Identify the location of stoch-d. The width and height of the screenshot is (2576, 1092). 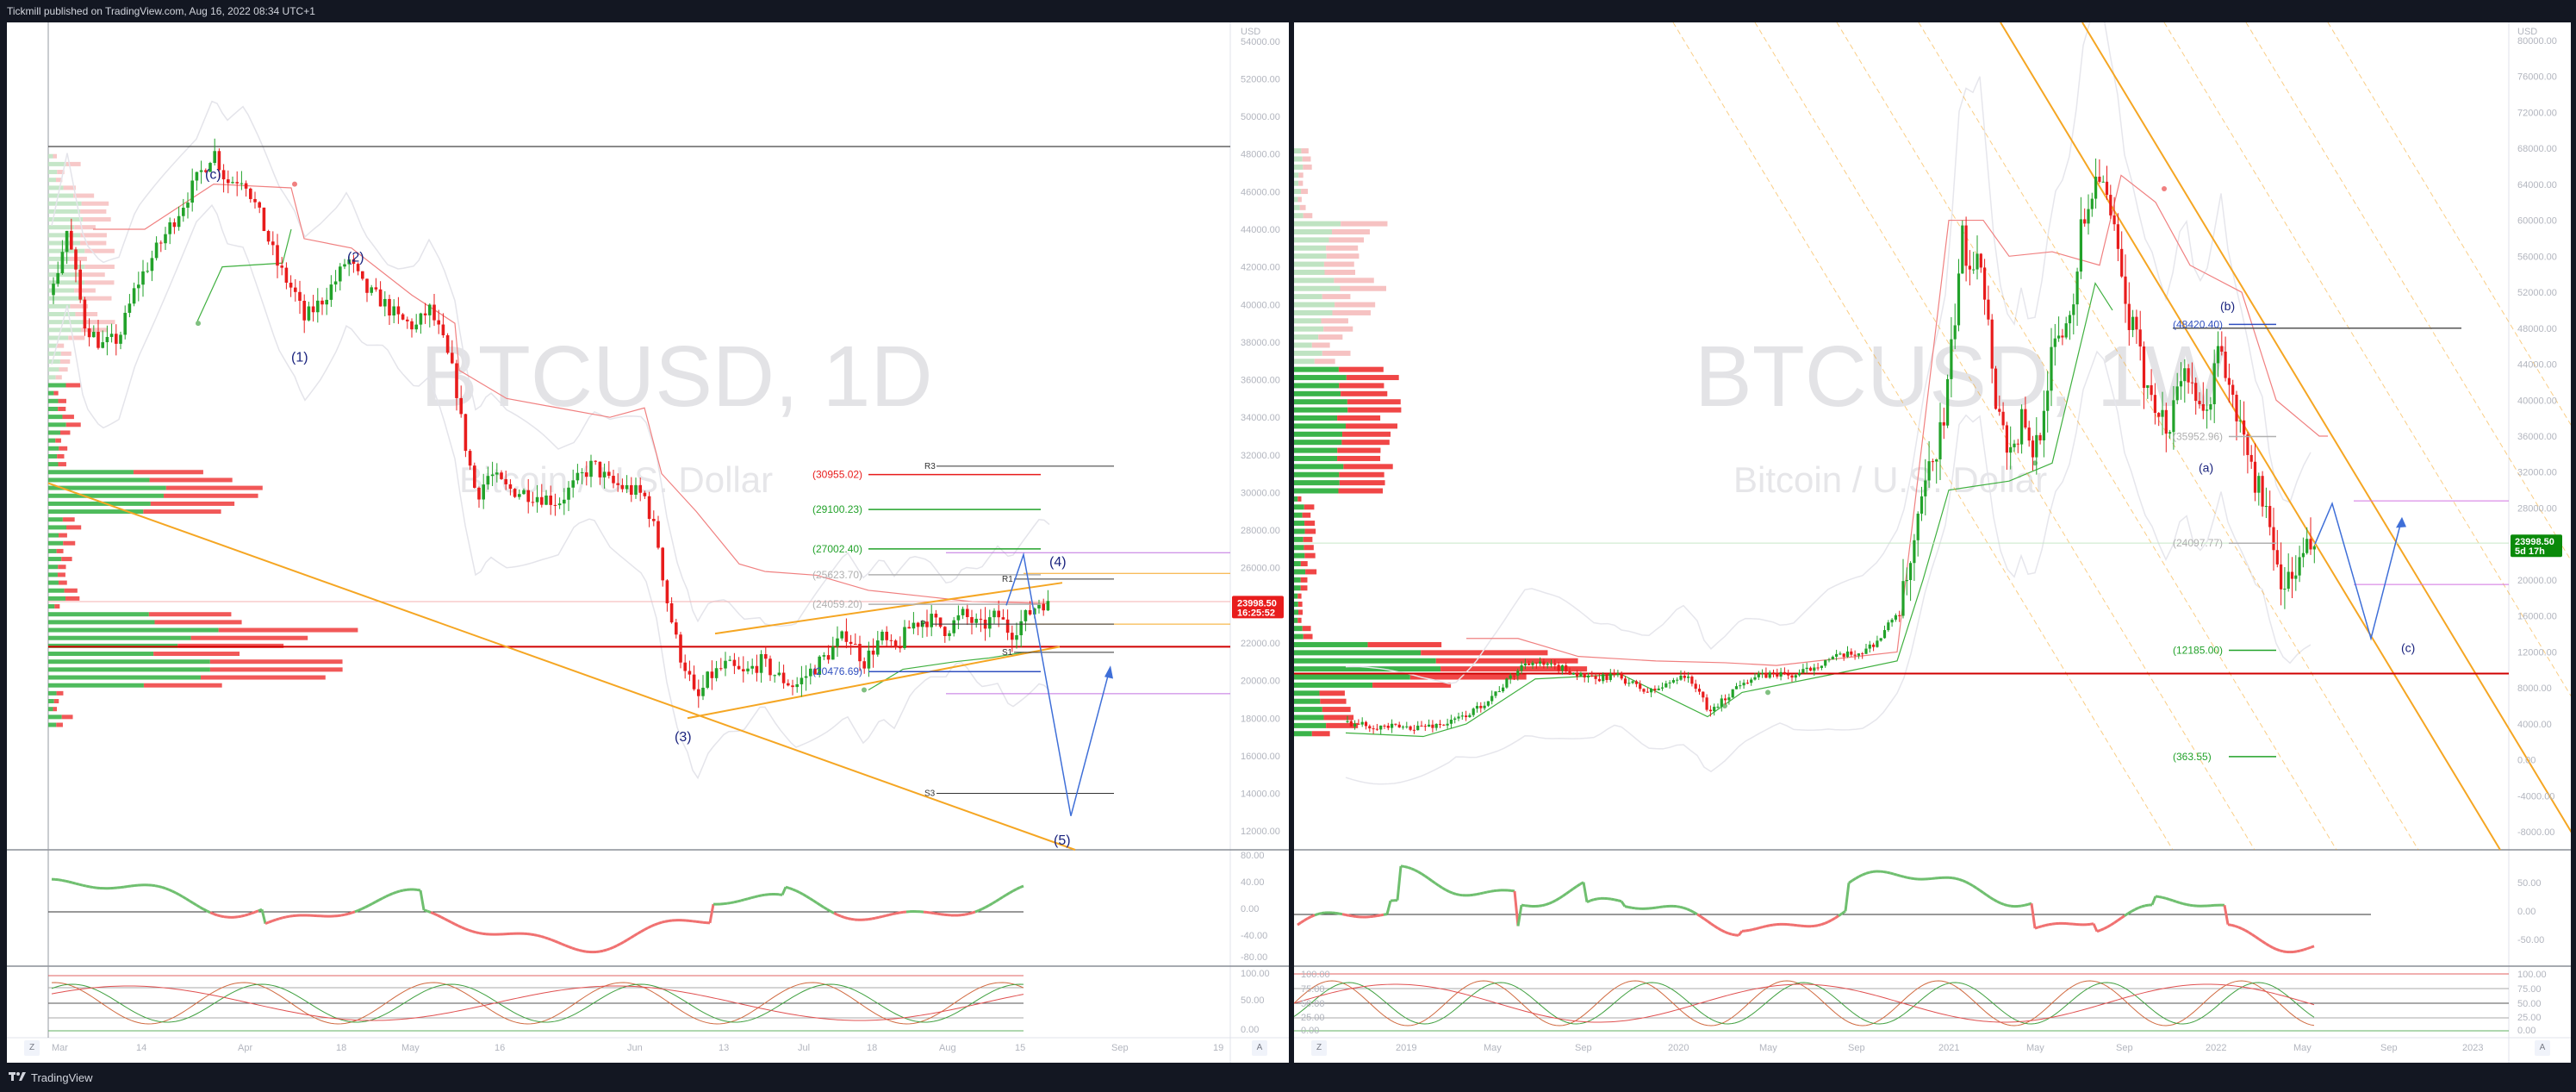
(538, 1003).